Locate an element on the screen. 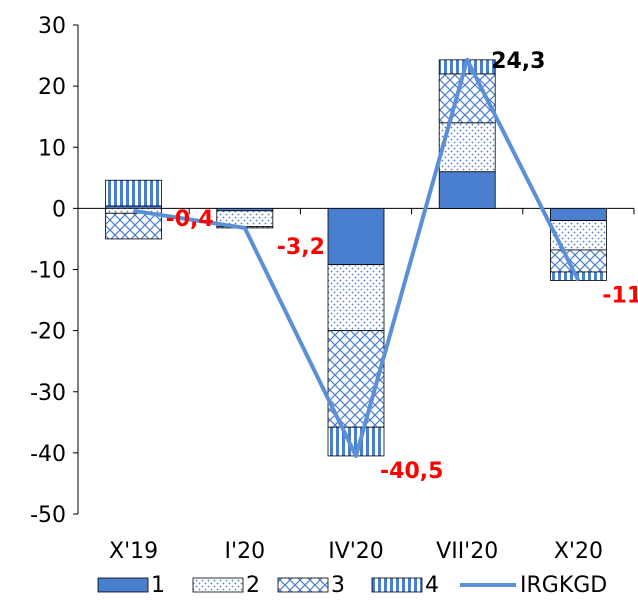 This screenshot has width=638, height=603. y-tick-label: -40 is located at coordinates (48, 454).